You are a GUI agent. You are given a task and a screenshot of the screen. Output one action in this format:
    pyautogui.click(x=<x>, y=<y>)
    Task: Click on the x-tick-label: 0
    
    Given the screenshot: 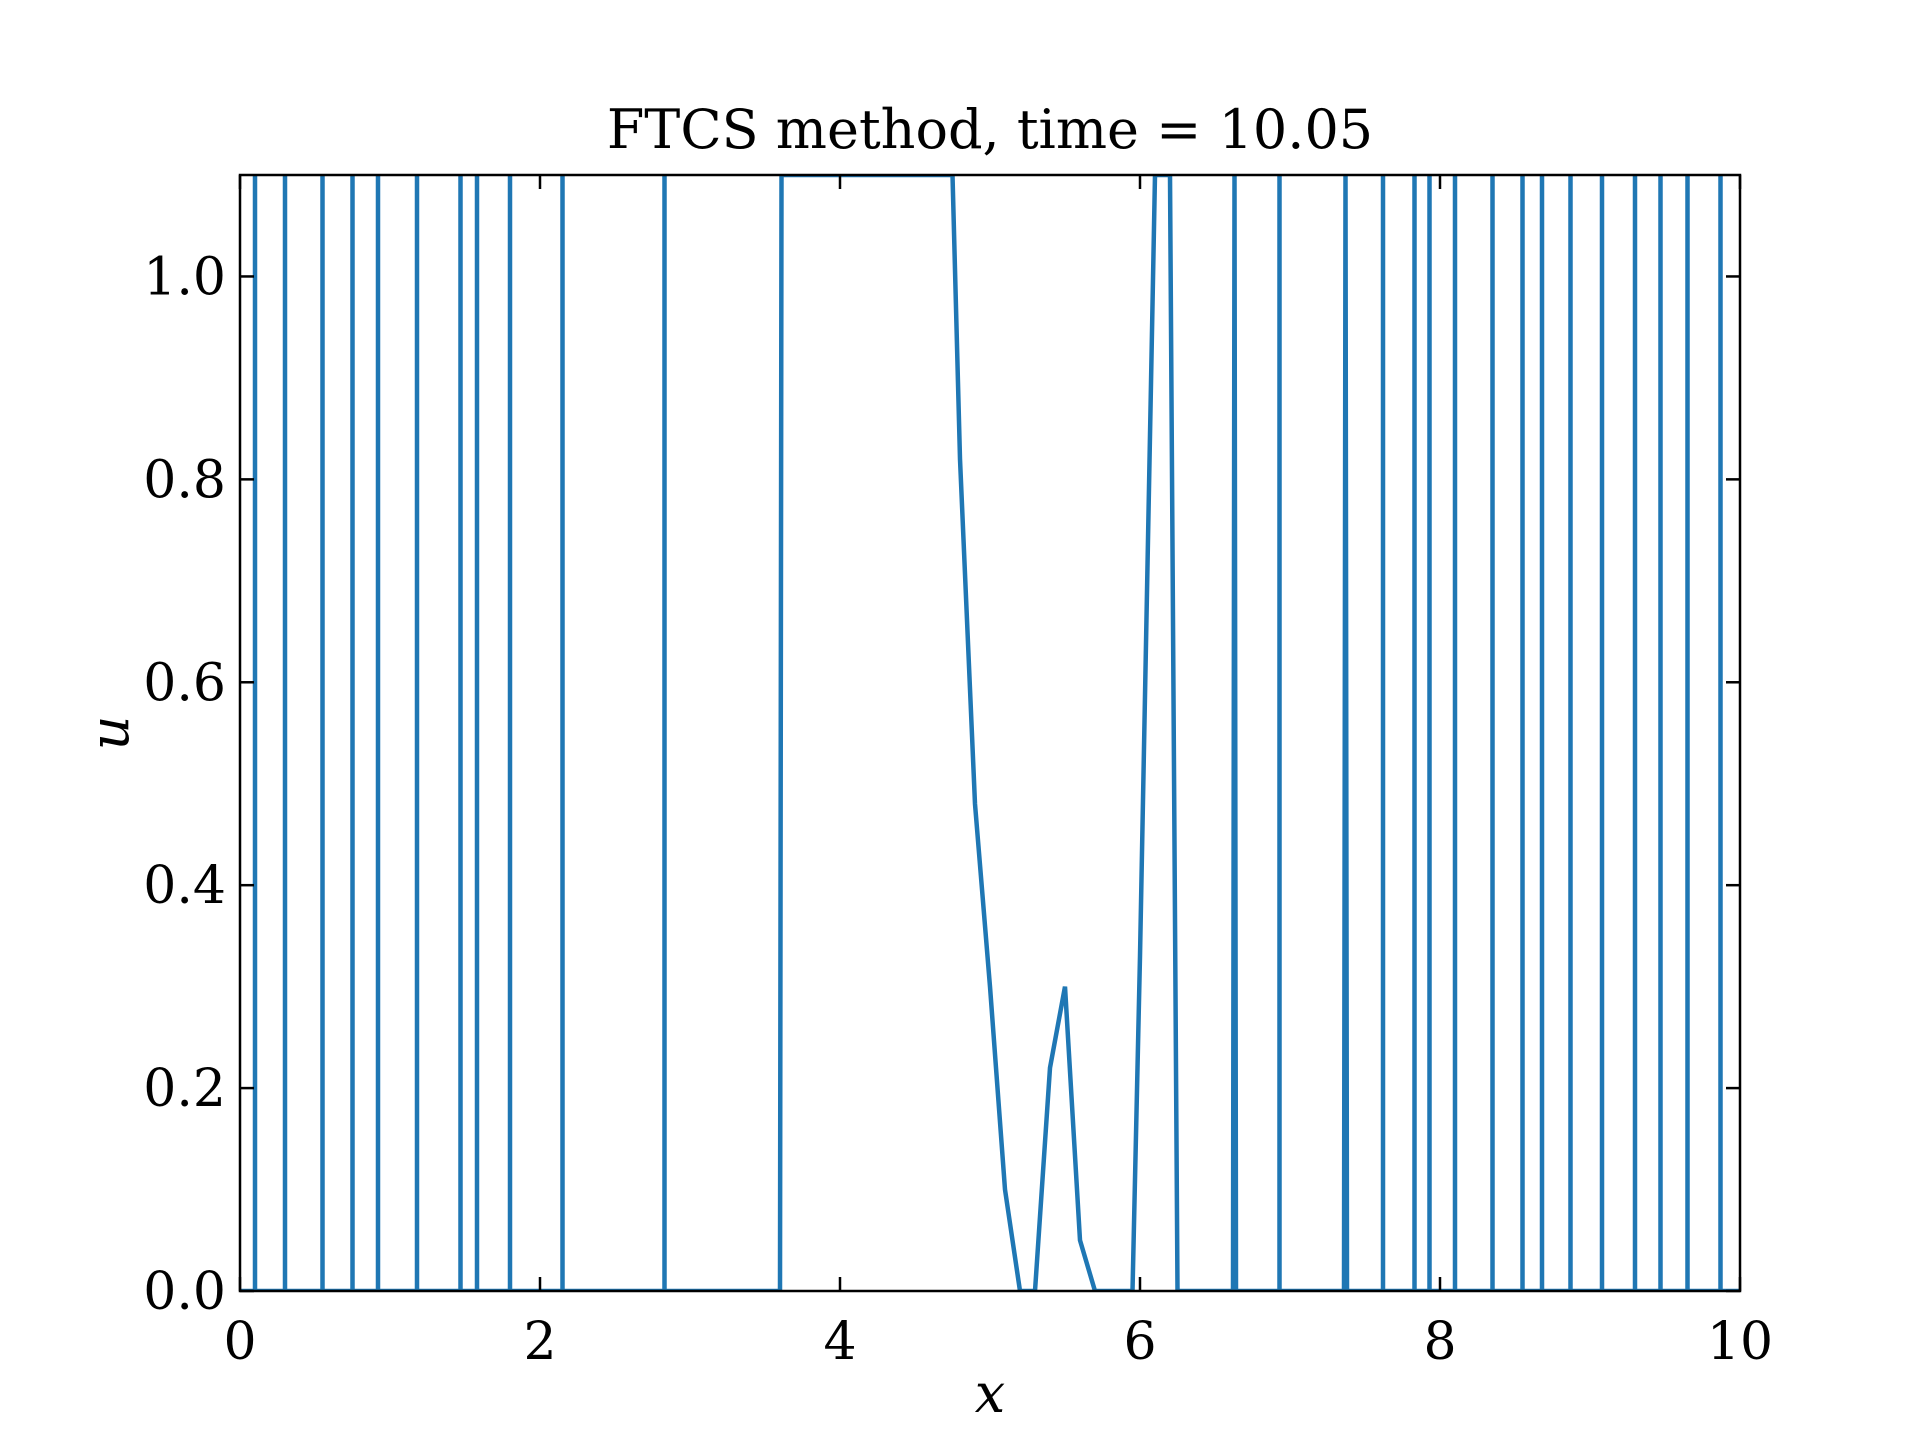 What is the action you would take?
    pyautogui.click(x=239, y=1342)
    